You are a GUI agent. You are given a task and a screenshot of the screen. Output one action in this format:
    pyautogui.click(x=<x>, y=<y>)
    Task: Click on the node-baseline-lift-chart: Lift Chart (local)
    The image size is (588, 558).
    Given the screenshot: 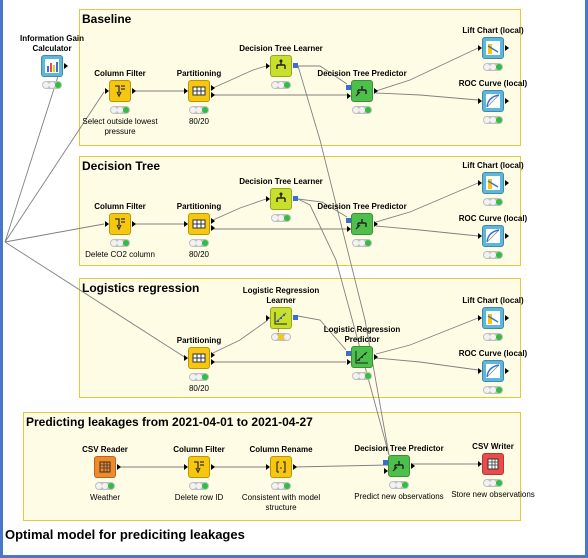 What is the action you would take?
    pyautogui.click(x=493, y=48)
    